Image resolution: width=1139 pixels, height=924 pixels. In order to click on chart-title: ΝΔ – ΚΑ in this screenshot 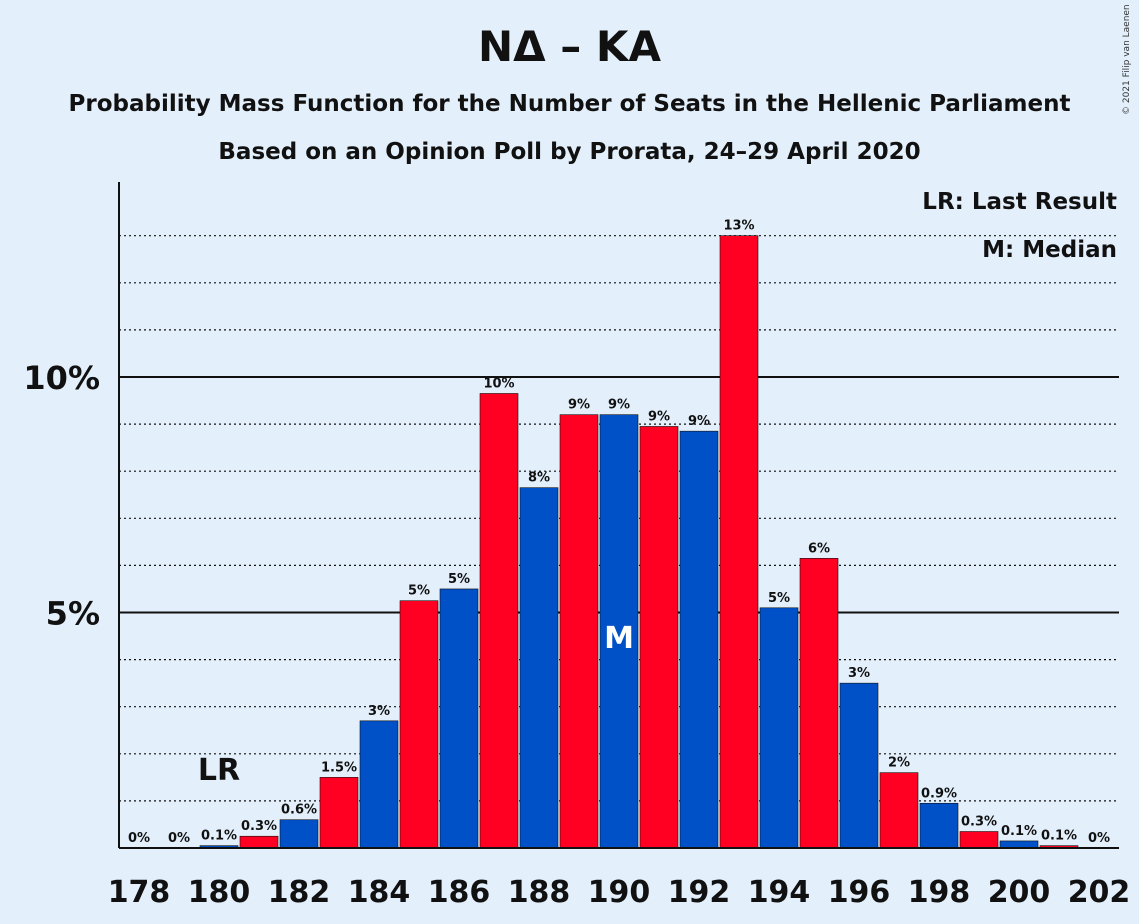, I will do `click(569, 46)`.